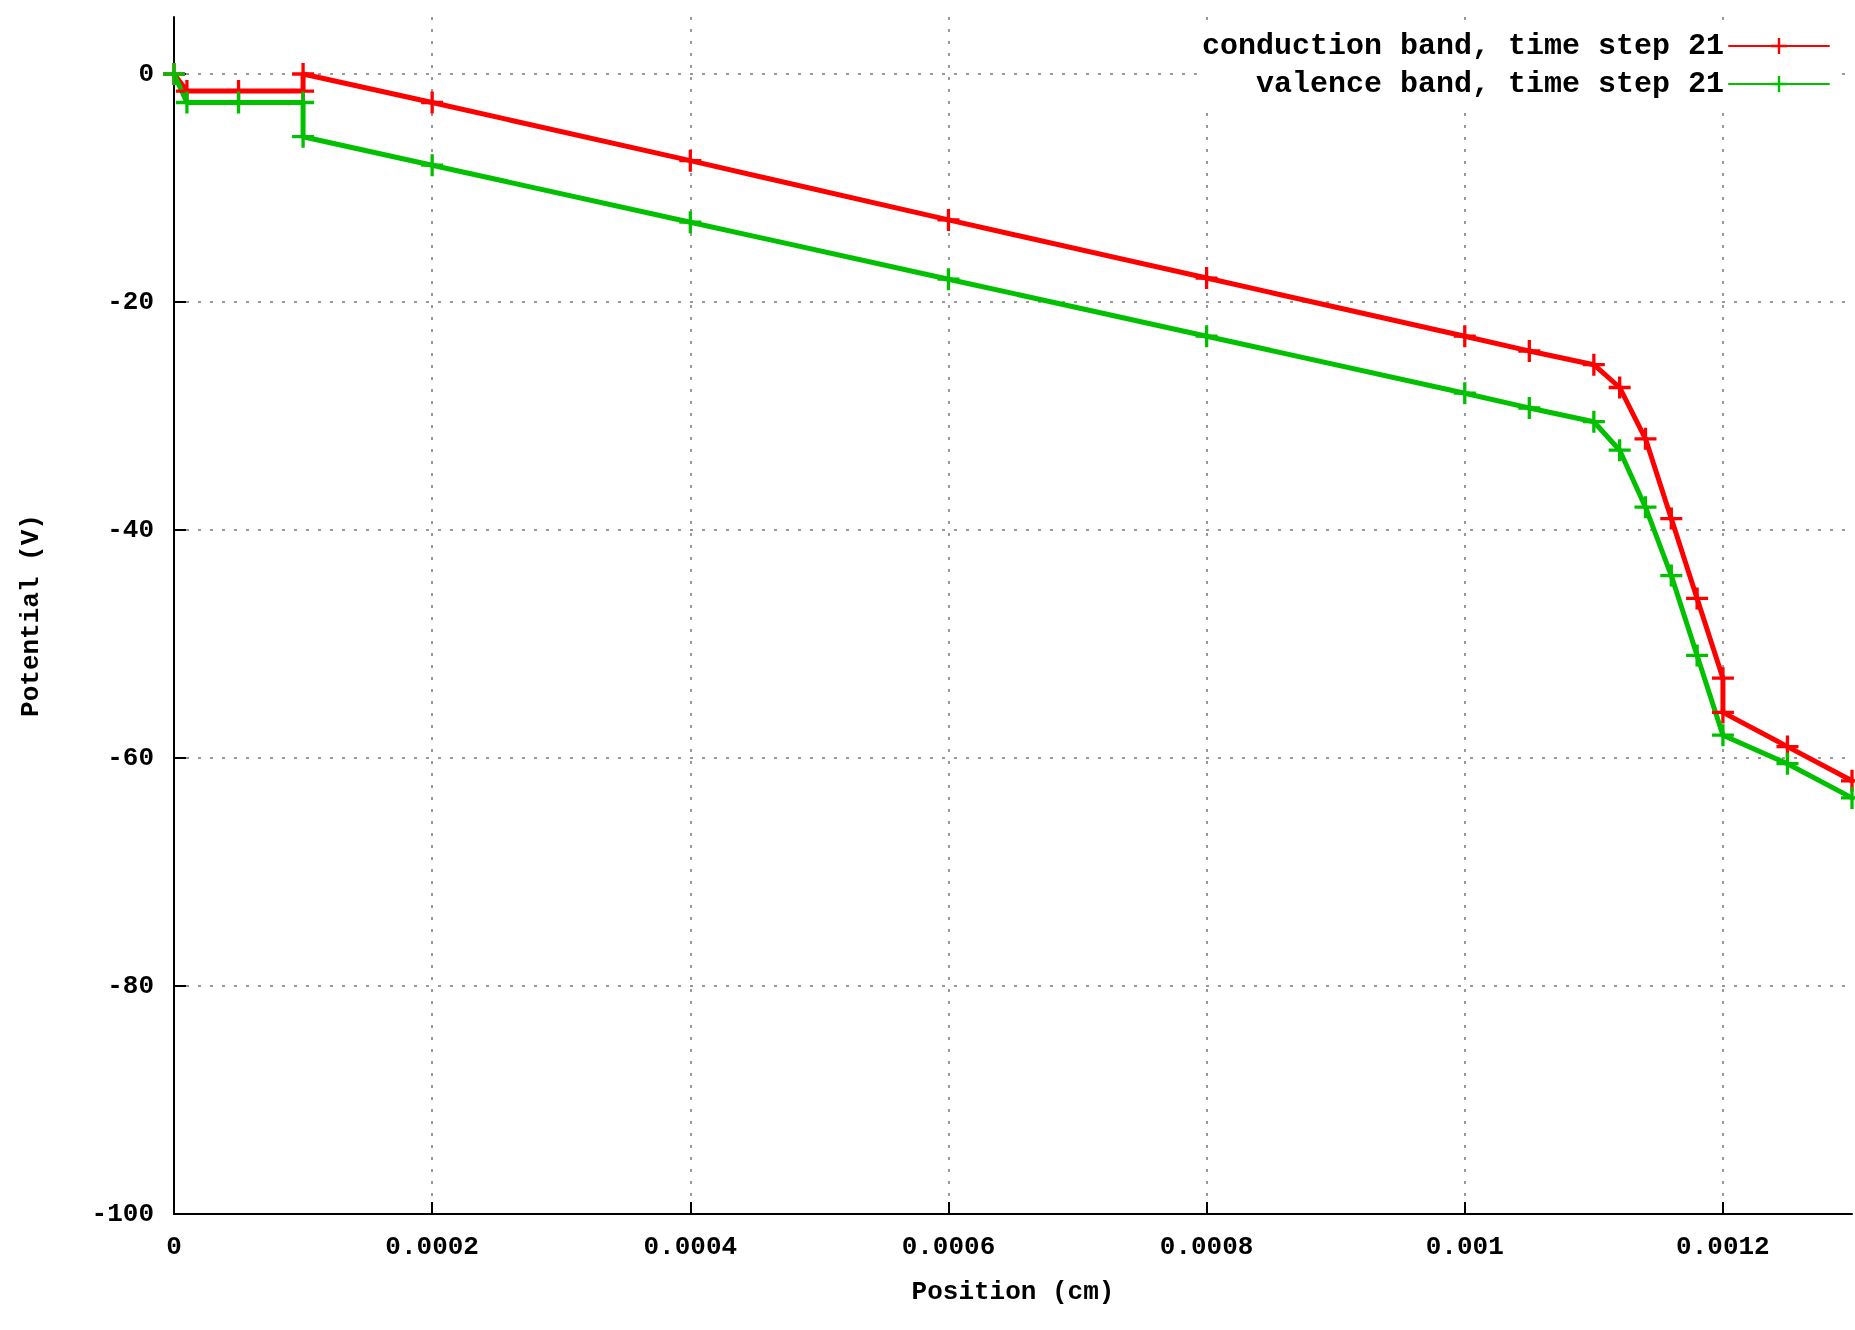 The image size is (1855, 1330). Describe the element at coordinates (31, 615) in the screenshot. I see `y-axis-title: Potential (V)` at that location.